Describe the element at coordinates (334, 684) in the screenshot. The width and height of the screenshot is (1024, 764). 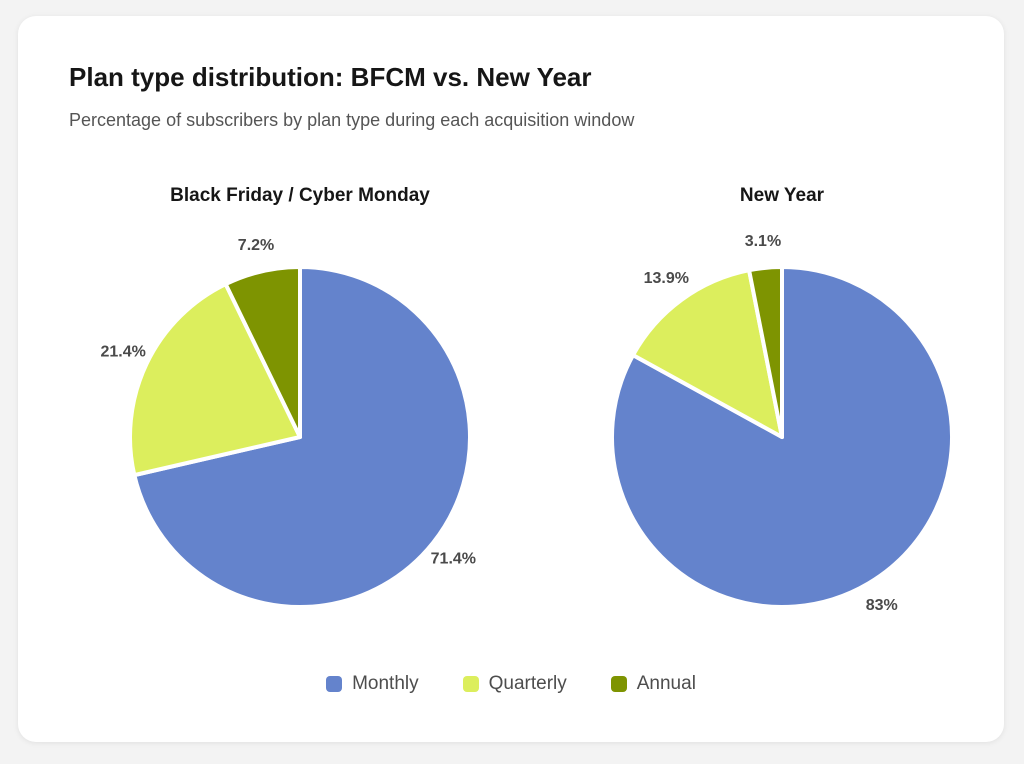
I see `legend-swatch-monthly` at that location.